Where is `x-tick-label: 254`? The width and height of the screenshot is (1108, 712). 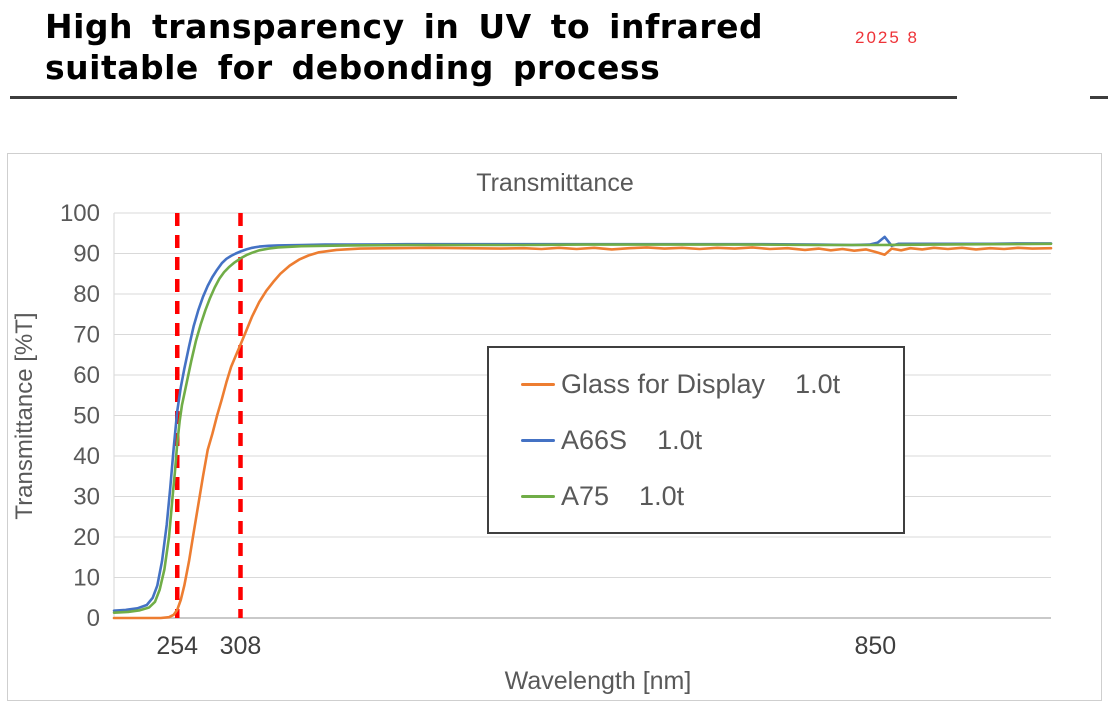
x-tick-label: 254 is located at coordinates (177, 646).